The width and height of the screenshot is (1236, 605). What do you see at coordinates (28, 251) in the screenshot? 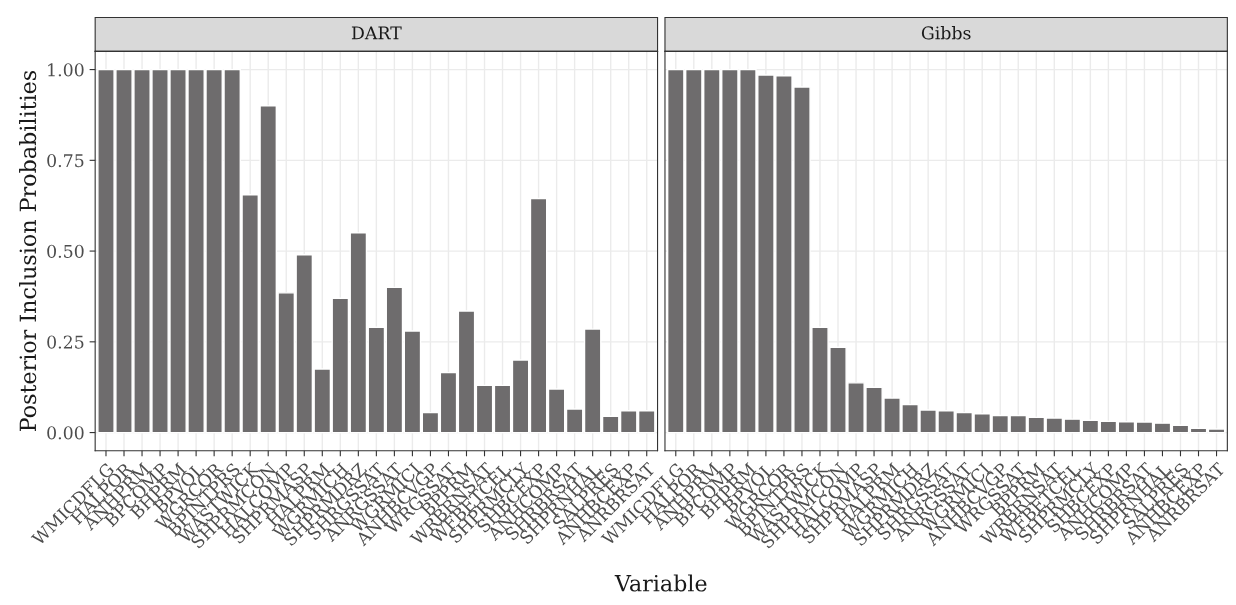
I see `y-axis-title: Posterior Inclusion Probabilities` at bounding box center [28, 251].